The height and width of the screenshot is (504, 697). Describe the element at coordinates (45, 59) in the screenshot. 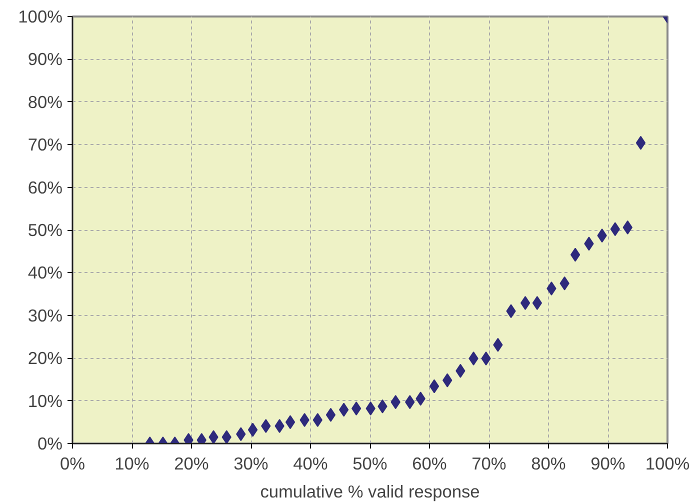

I see `y-tick-label: 90%` at that location.